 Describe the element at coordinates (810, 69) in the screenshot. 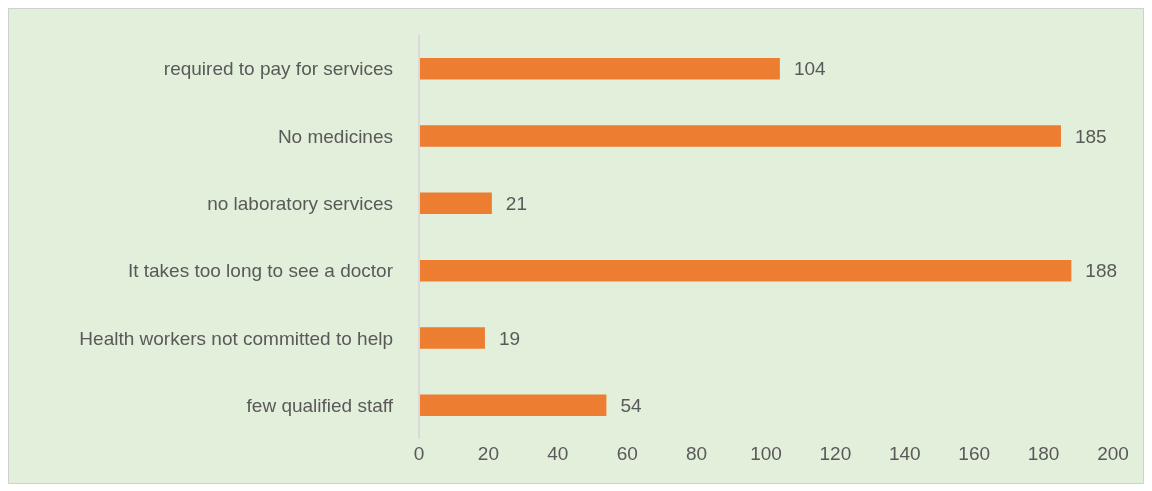

I see `data-label: 104` at that location.